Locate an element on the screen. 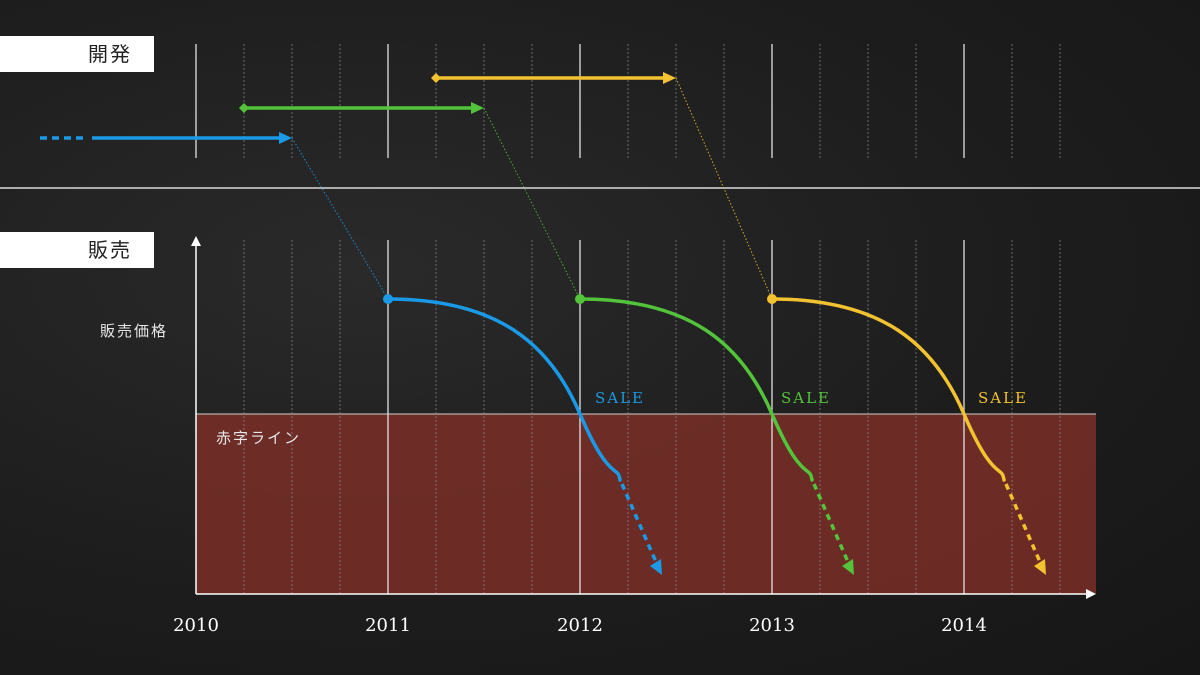 This screenshot has width=1200, height=675. y-axis-label: 販売価格 is located at coordinates (134, 331).